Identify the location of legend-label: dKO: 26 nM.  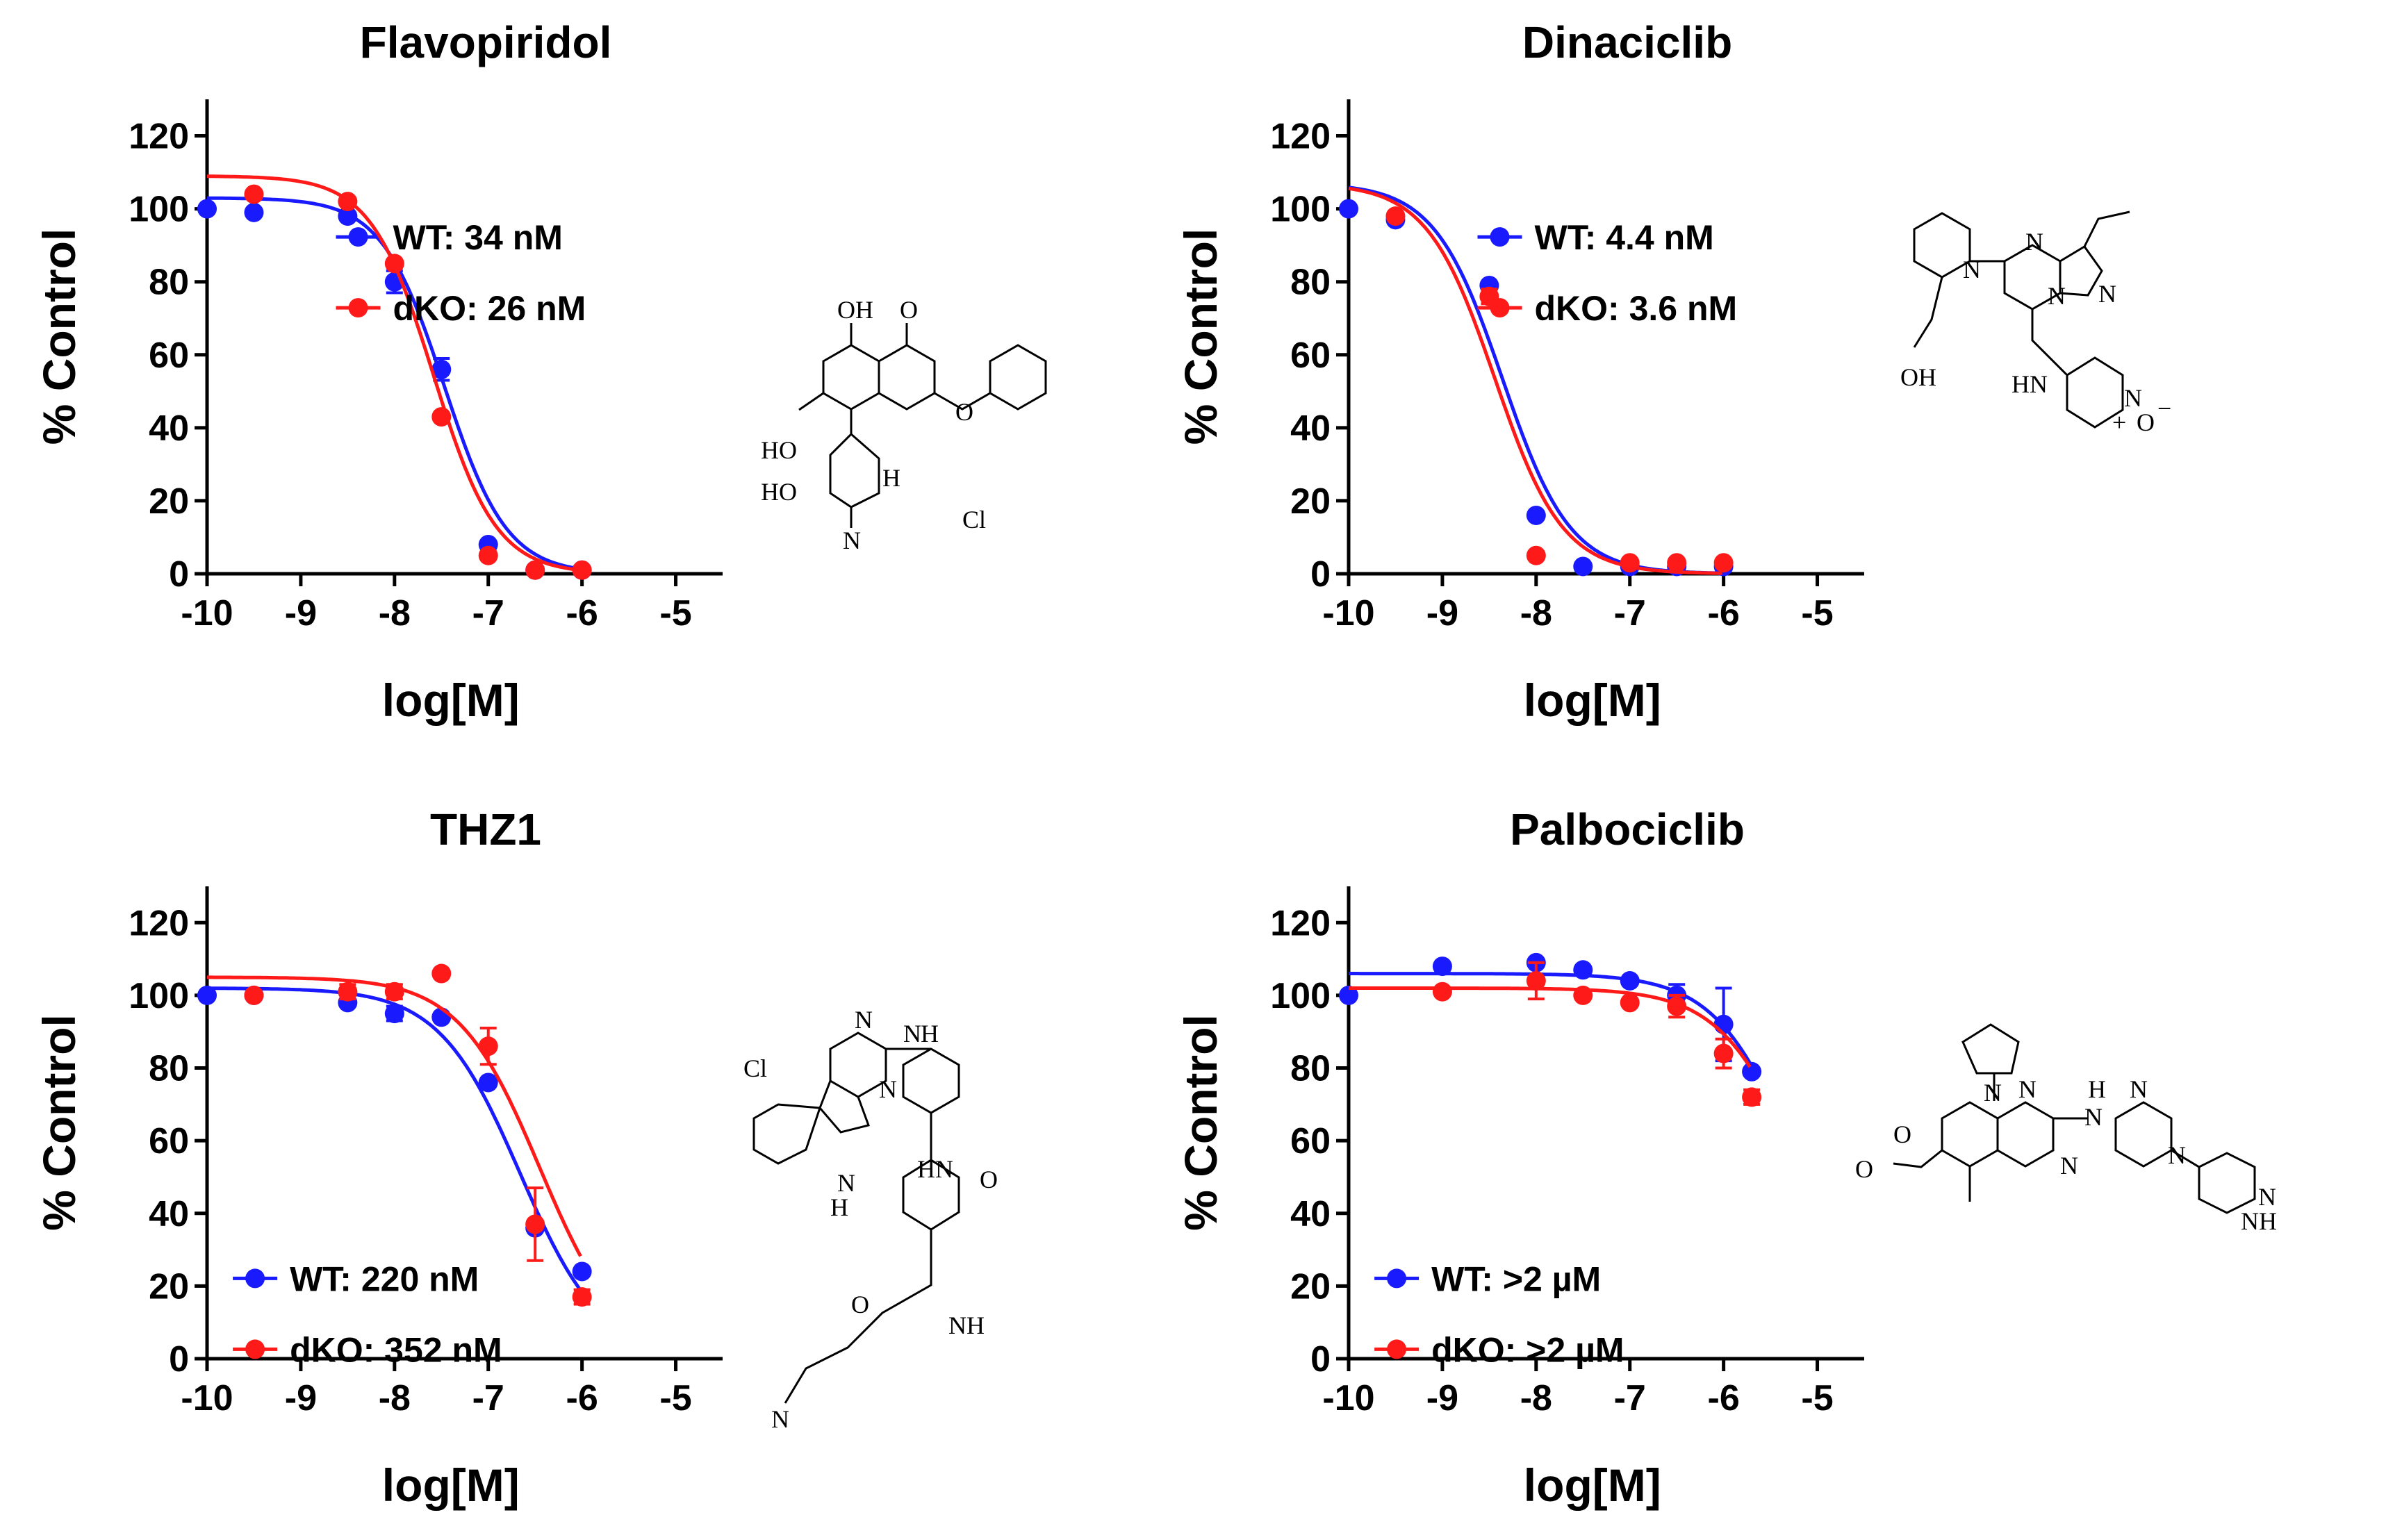
(489, 308).